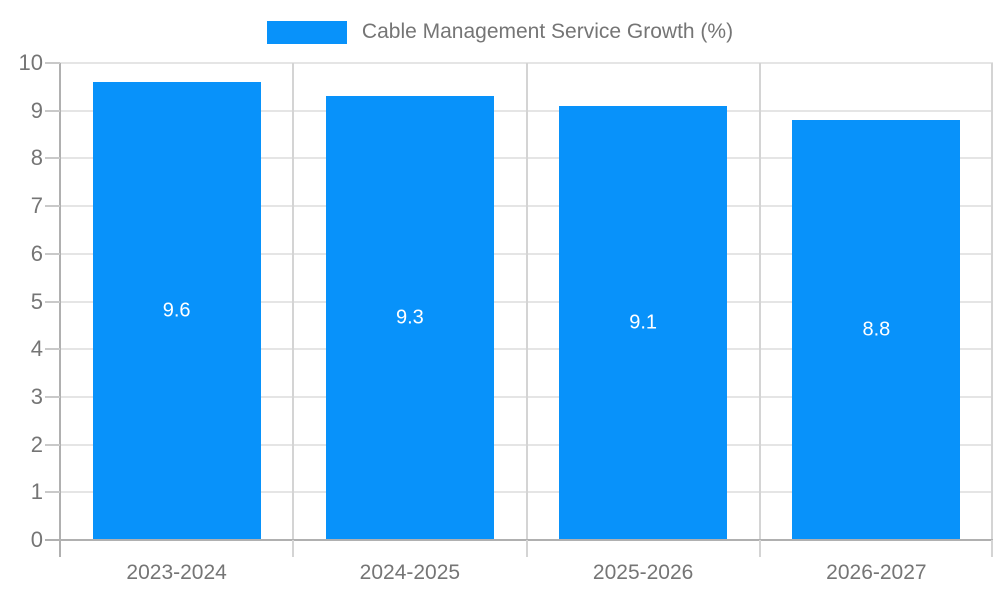 The width and height of the screenshot is (1000, 600). I want to click on bar-value-label: 9.1, so click(643, 322).